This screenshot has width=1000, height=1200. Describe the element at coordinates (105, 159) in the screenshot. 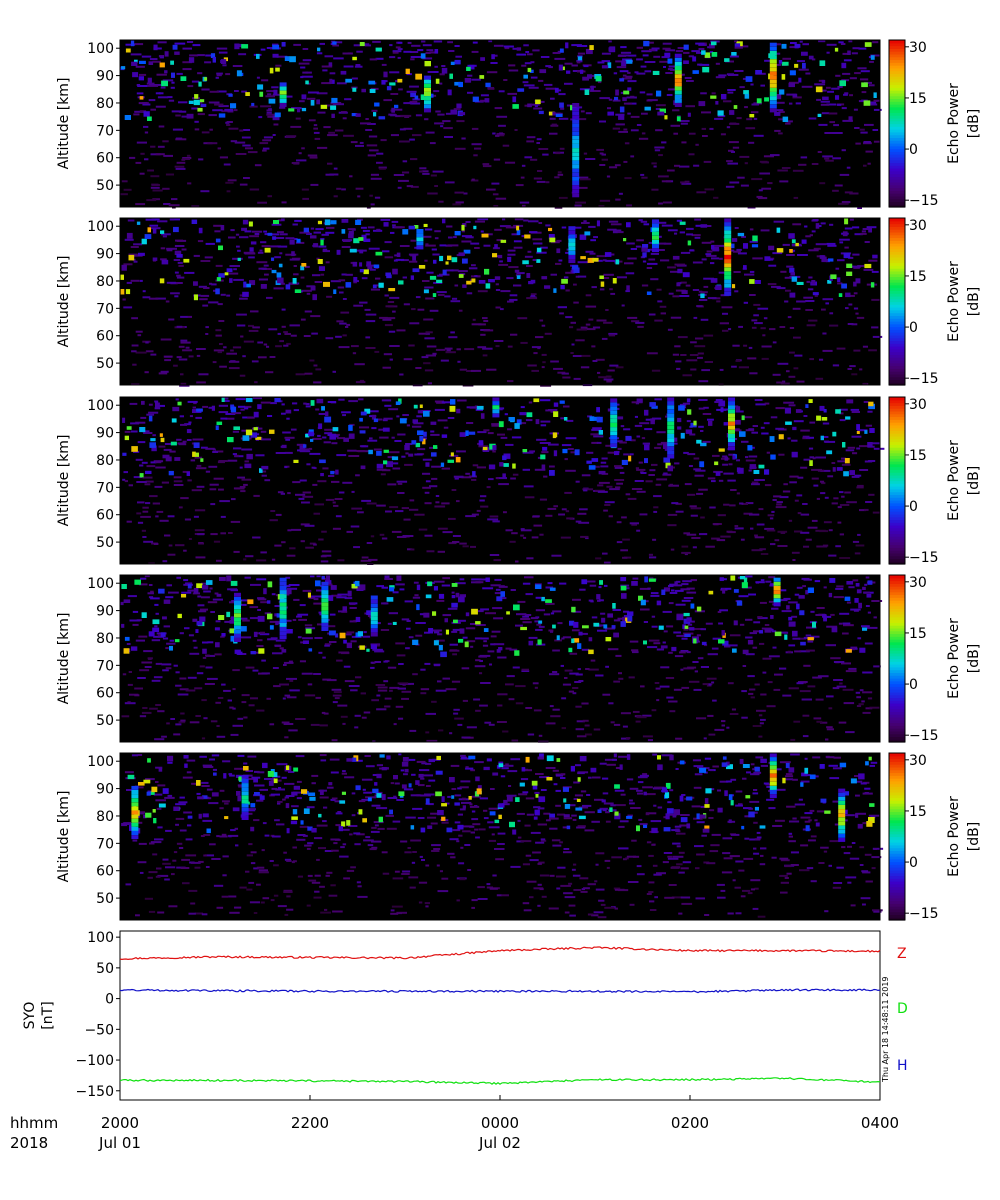

I see `y-tick-label: 60` at that location.